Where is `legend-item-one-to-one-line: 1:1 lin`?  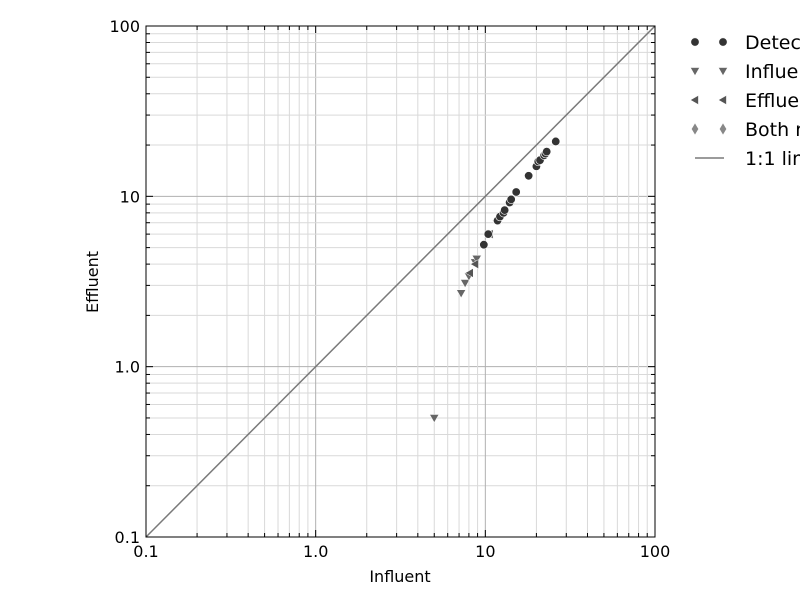
legend-item-one-to-one-line: 1:1 lin is located at coordinates (747, 159).